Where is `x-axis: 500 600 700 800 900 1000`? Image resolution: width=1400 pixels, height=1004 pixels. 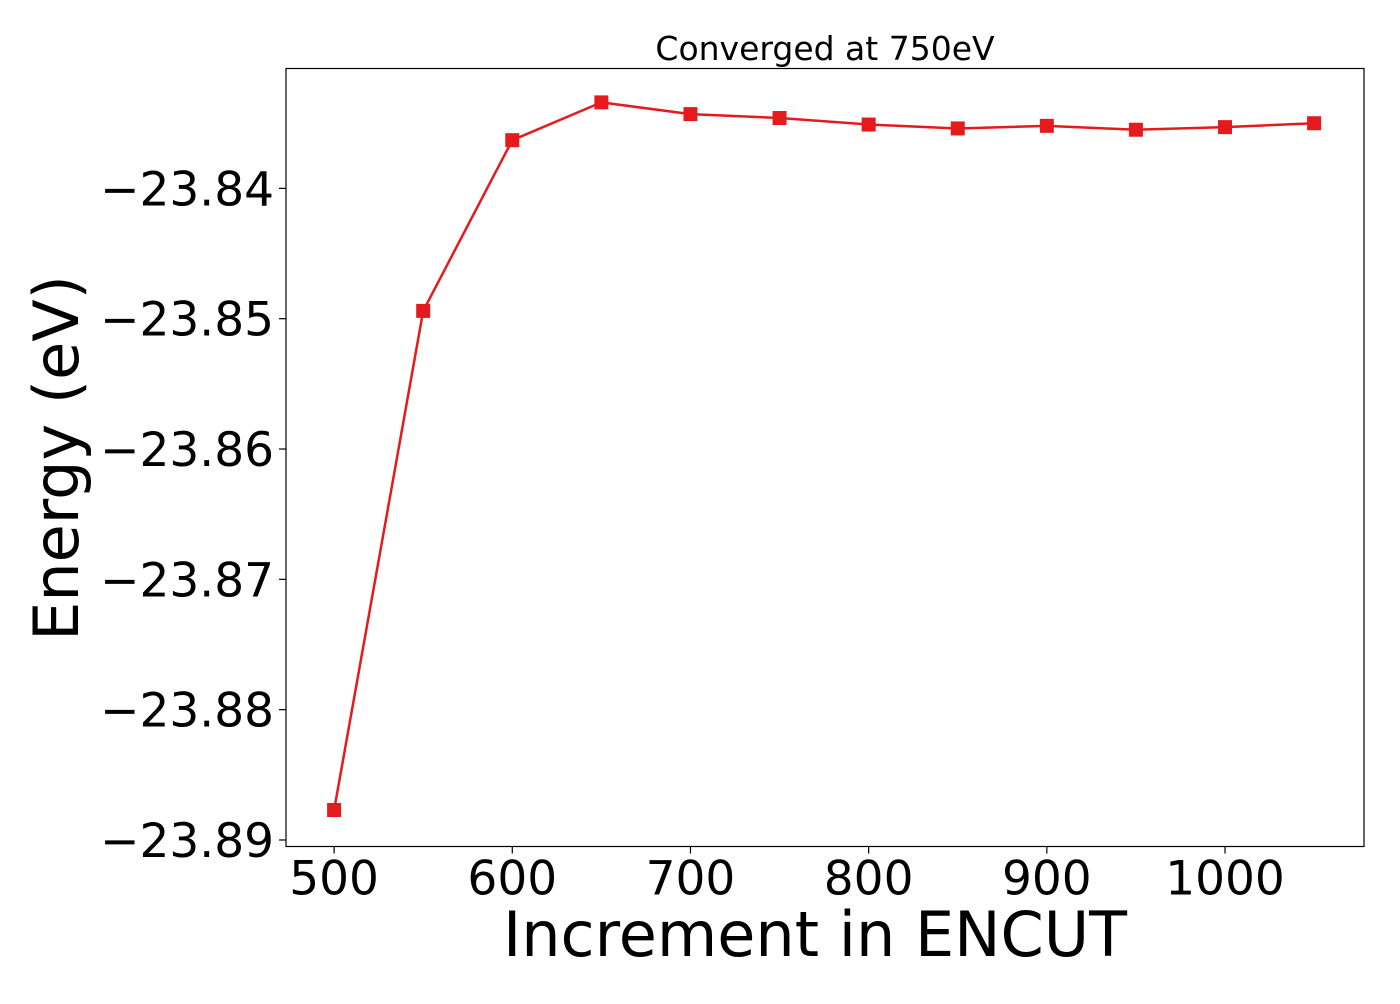 x-axis: 500 600 700 800 900 1000 is located at coordinates (787, 876).